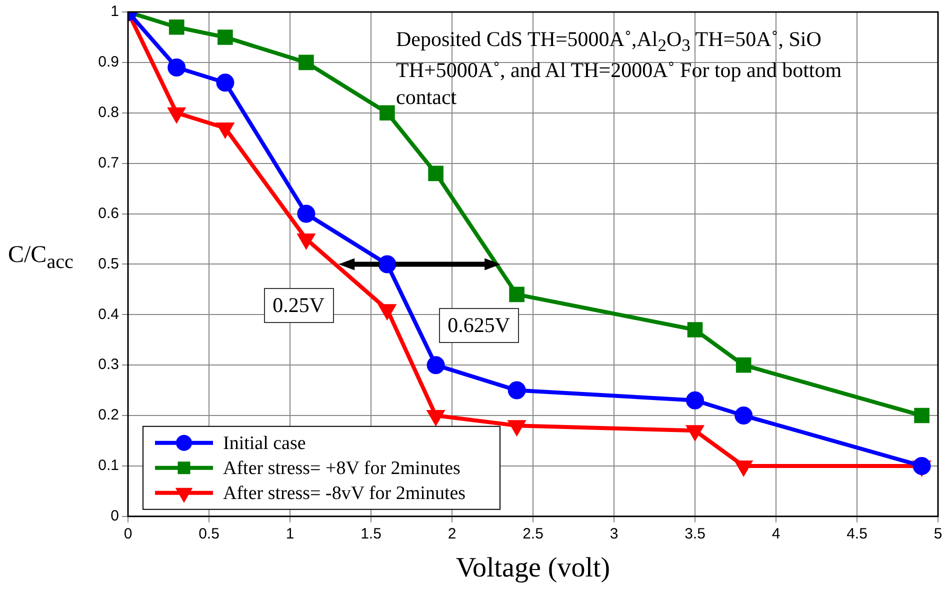 The height and width of the screenshot is (590, 950). Describe the element at coordinates (108, 465) in the screenshot. I see `y-tick-label: 0.1` at that location.